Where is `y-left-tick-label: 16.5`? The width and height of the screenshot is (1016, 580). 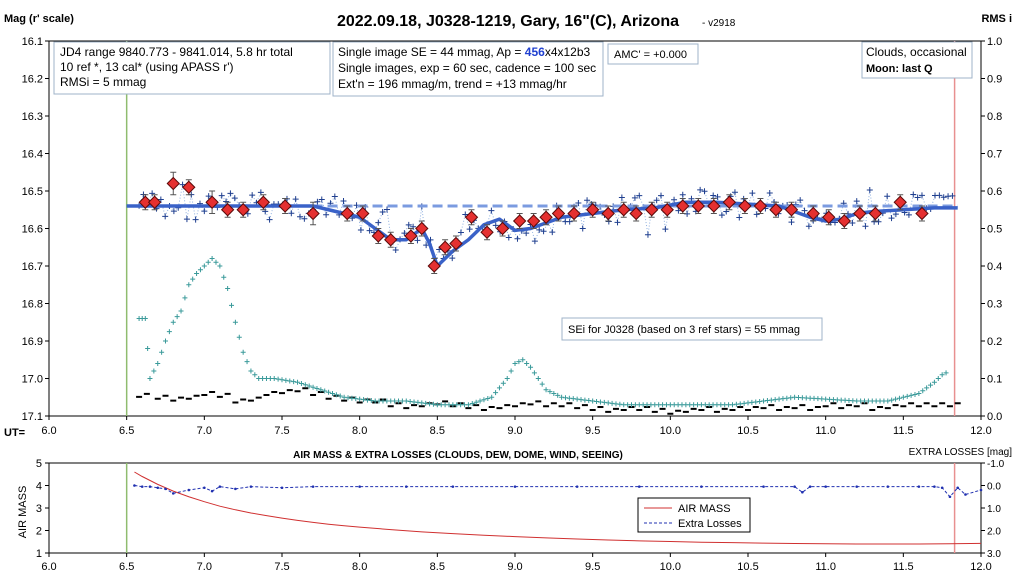
y-left-tick-label: 16.5 is located at coordinates (32, 192).